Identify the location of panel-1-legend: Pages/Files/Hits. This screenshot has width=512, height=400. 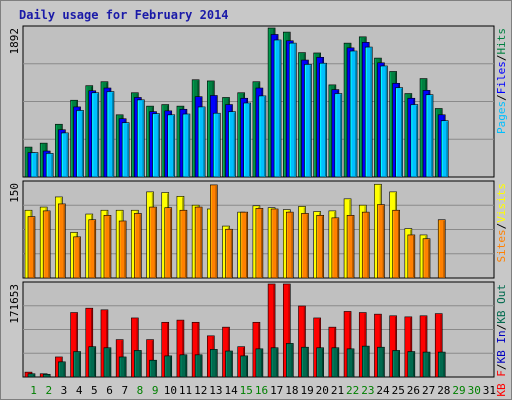
(501, 81).